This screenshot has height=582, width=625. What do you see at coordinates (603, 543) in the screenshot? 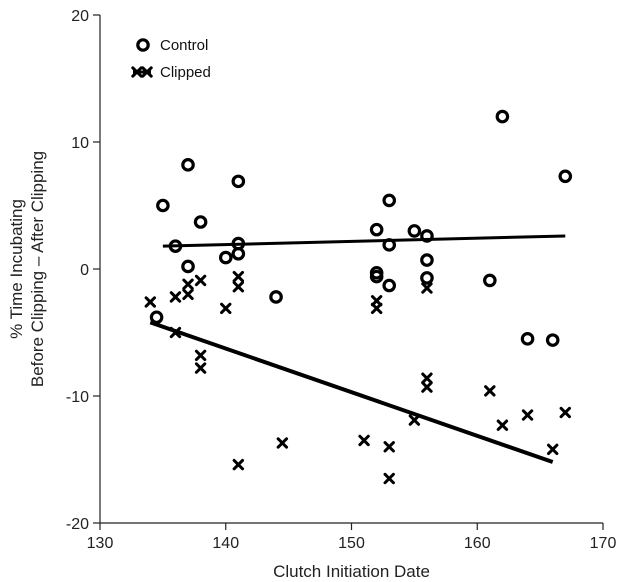
I see `x-tick-label: 170` at bounding box center [603, 543].